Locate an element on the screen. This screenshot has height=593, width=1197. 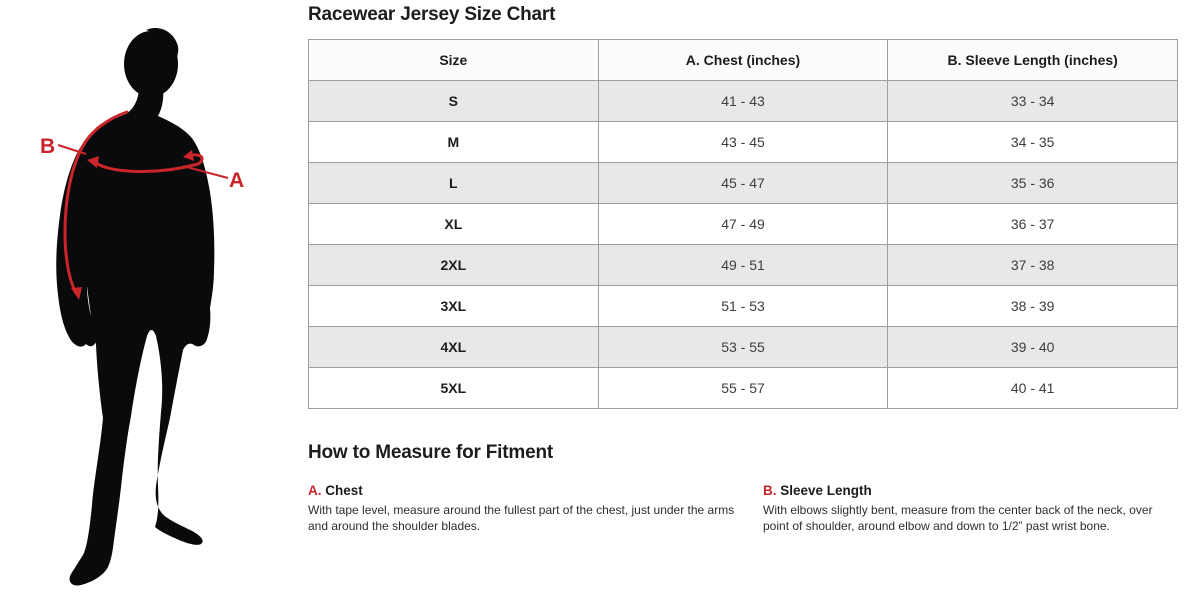
chest-cell: 41 - 43 is located at coordinates (743, 101).